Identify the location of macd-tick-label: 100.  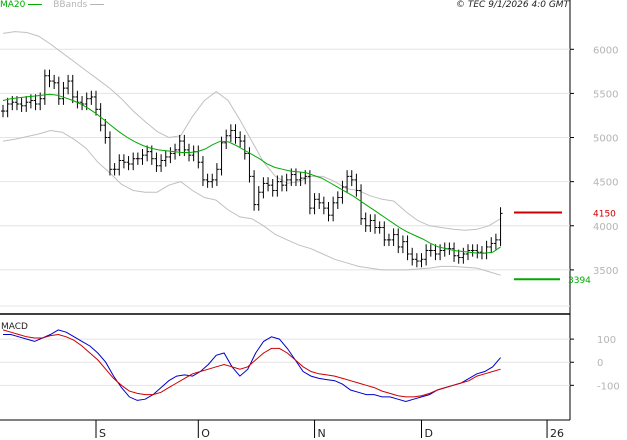
(606, 340).